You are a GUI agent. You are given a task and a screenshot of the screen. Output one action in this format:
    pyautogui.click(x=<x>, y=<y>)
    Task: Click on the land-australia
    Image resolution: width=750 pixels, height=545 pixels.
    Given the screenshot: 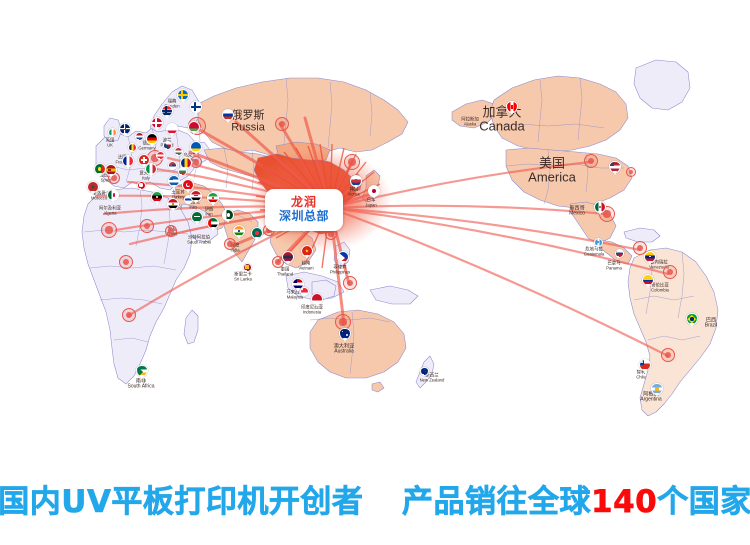 What is the action you would take?
    pyautogui.click(x=358, y=344)
    